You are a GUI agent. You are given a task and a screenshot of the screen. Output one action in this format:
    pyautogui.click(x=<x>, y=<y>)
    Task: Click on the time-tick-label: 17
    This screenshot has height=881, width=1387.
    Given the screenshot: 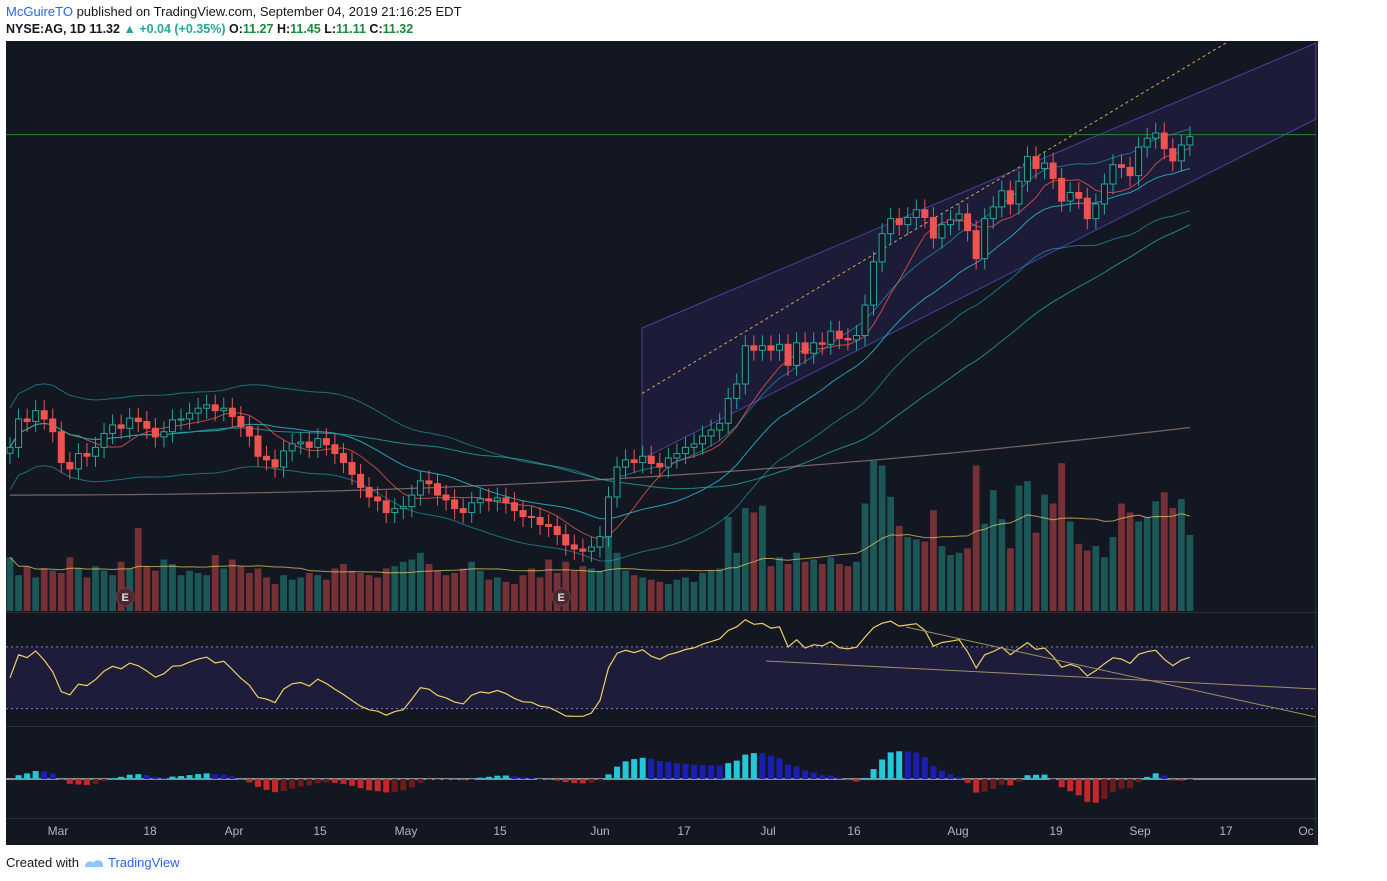 What is the action you would take?
    pyautogui.click(x=684, y=831)
    